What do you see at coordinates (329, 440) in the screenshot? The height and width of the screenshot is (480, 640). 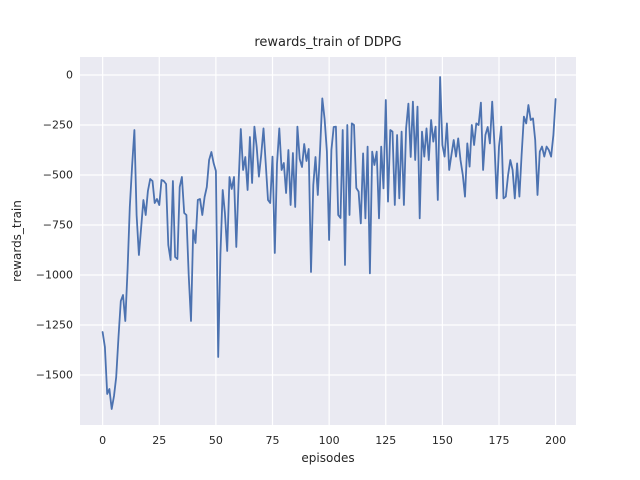 I see `x-tick-label: 100` at bounding box center [329, 440].